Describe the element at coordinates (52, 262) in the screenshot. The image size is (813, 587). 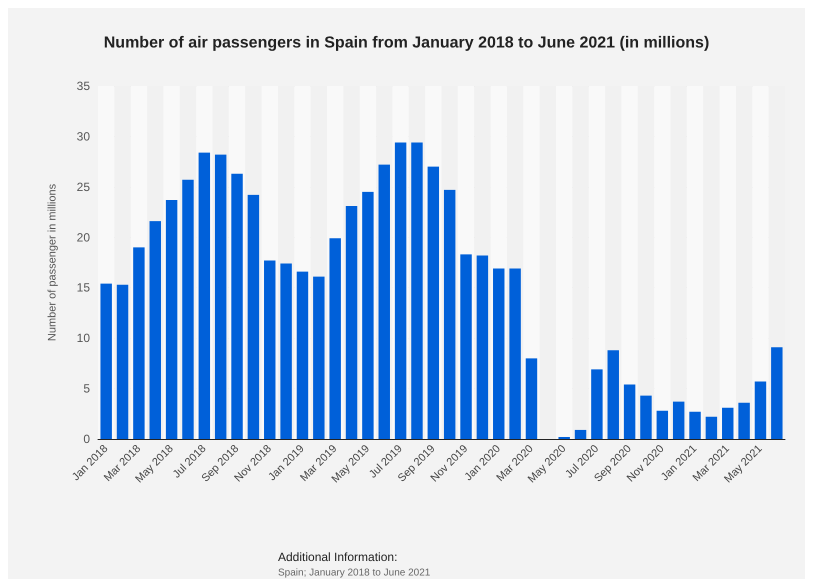
I see `y-axis-title: Number of passenger in millions` at that location.